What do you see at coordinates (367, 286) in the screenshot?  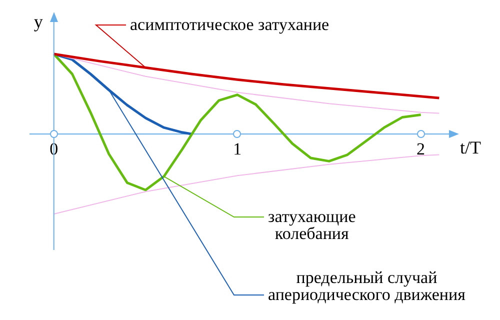 I see `text: предельный случай апериодического движения` at bounding box center [367, 286].